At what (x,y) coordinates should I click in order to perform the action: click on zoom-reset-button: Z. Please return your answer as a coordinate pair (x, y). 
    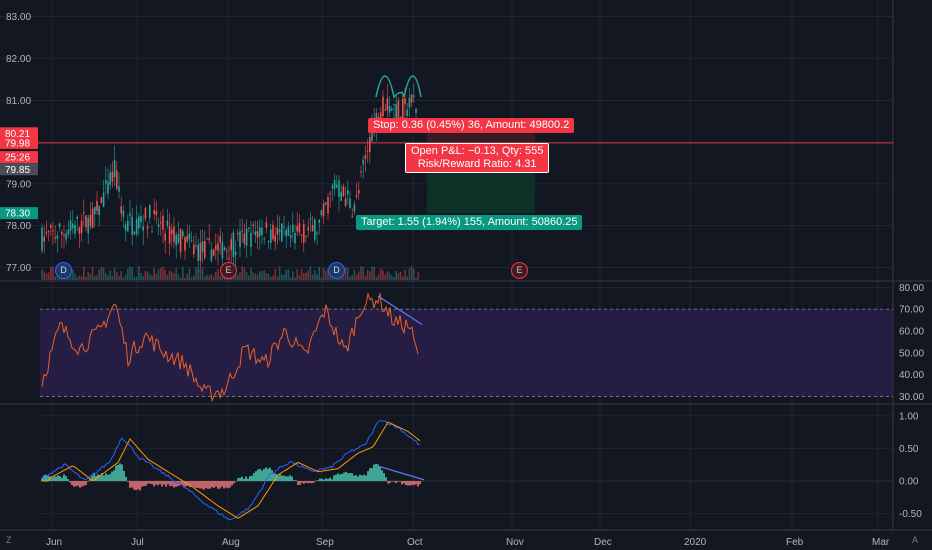
    Looking at the image, I should click on (9, 540).